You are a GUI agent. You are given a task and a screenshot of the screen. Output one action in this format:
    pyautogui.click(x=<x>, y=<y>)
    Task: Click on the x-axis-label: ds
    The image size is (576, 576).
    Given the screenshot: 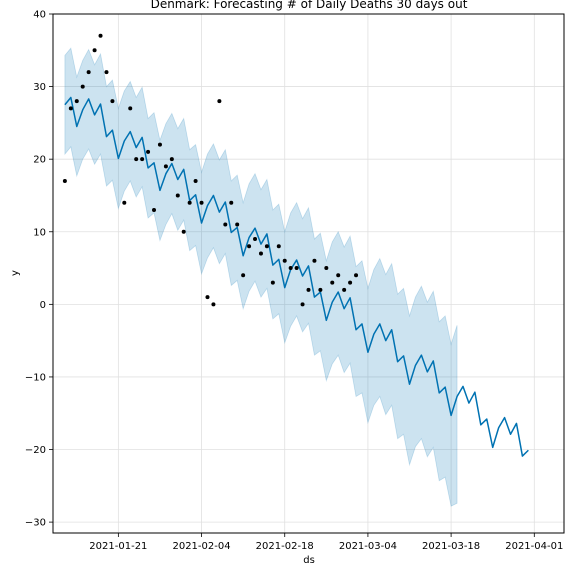 What is the action you would take?
    pyautogui.click(x=309, y=560)
    